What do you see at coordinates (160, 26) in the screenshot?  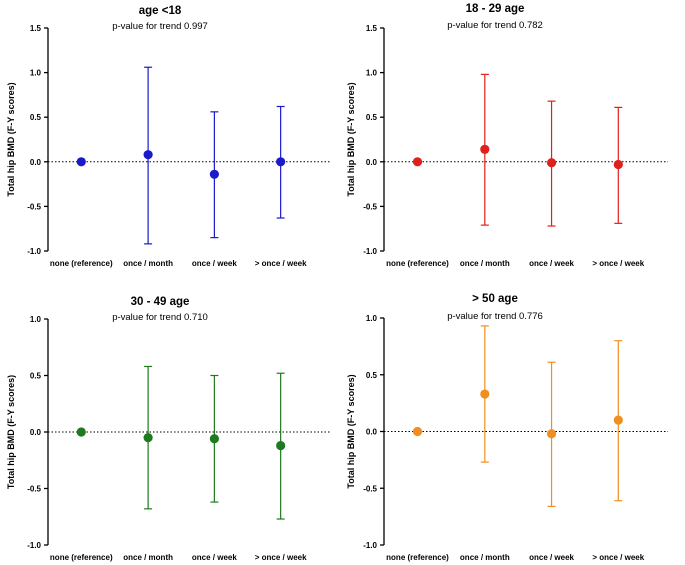 I see `chart-subtitle: p-value for trend 0.997` at bounding box center [160, 26].